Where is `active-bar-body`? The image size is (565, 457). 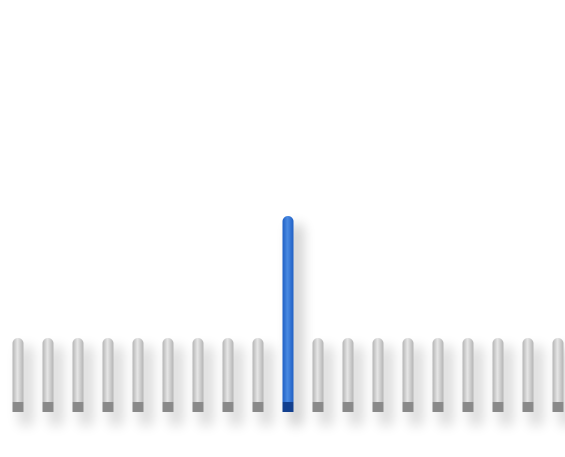
active-bar-body is located at coordinates (288, 314).